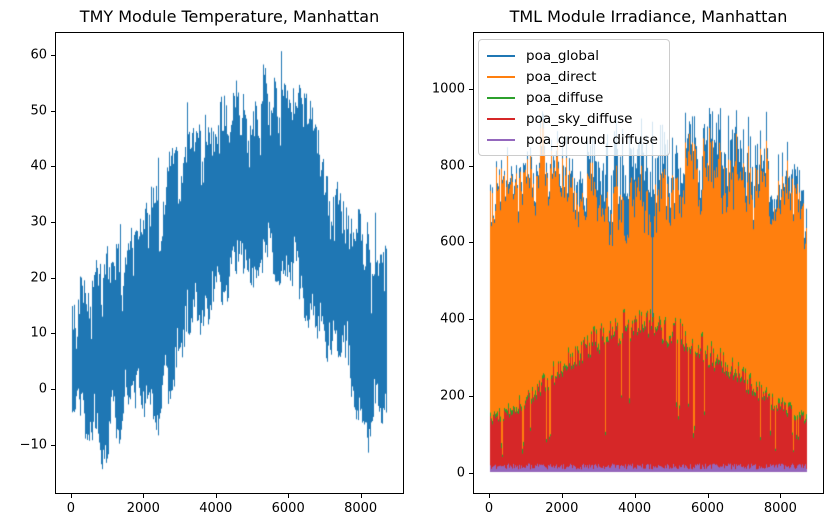 This screenshot has height=528, width=833. I want to click on legend-entry: poa_ground_diffuse, so click(572, 139).